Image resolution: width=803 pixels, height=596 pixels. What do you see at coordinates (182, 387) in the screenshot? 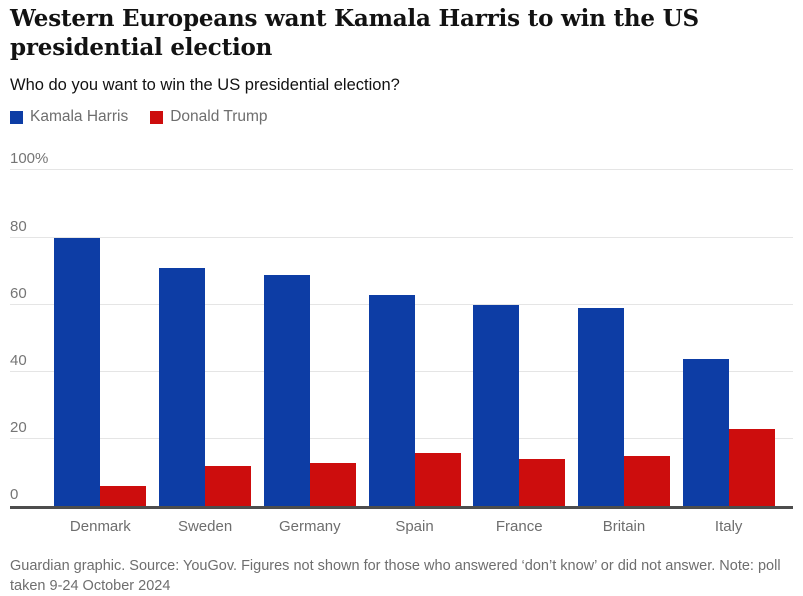
I see `bar-sweden-kamala-harris` at bounding box center [182, 387].